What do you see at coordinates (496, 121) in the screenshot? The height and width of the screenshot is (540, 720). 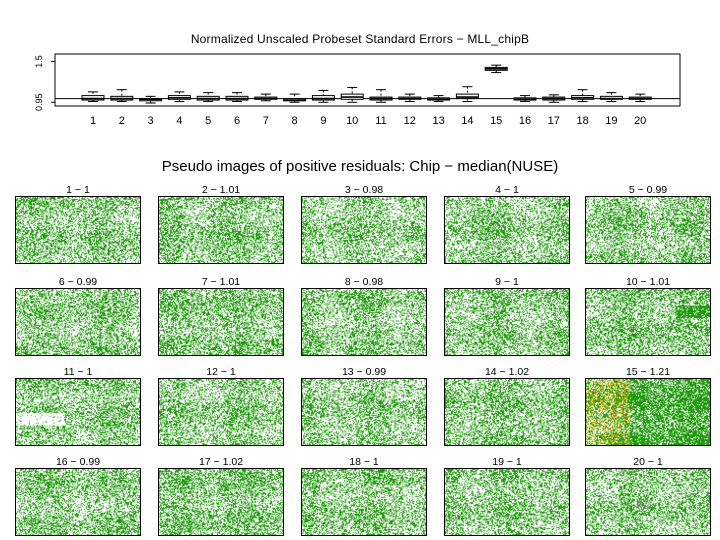 I see `x-tick-label: 15` at bounding box center [496, 121].